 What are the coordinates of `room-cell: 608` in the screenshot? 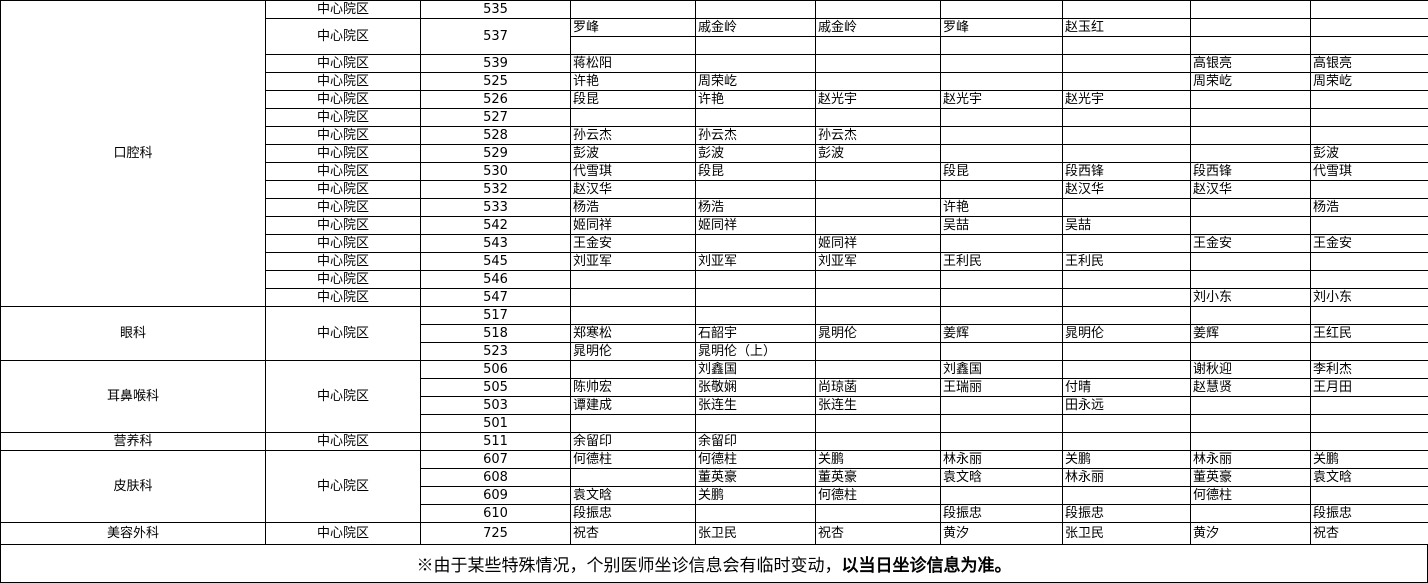 It's located at (496, 478).